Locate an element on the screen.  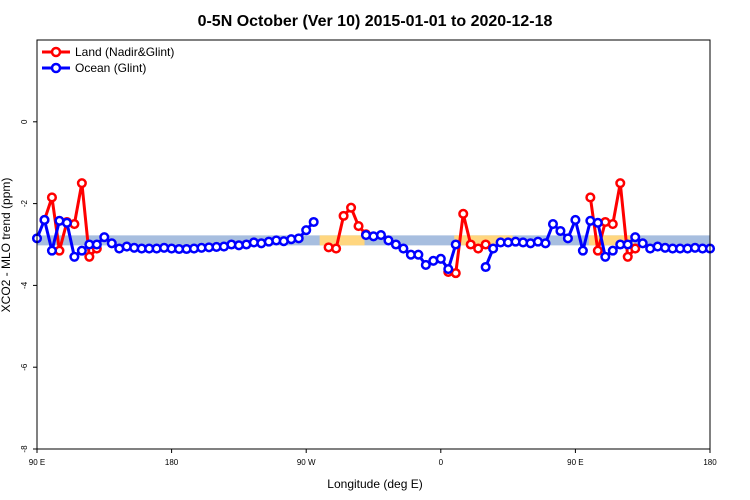
legend-land-label: Land (Nadir&Glint) is located at coordinates (124, 52).